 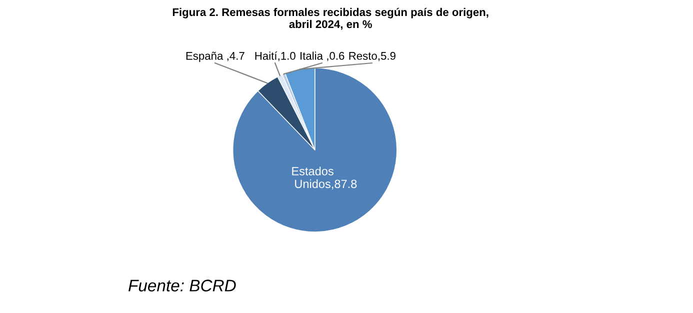 What do you see at coordinates (330, 19) in the screenshot?
I see `chart-title: Figura 2. Remesas formales recibidas según país de origen, abril 2024, en %` at bounding box center [330, 19].